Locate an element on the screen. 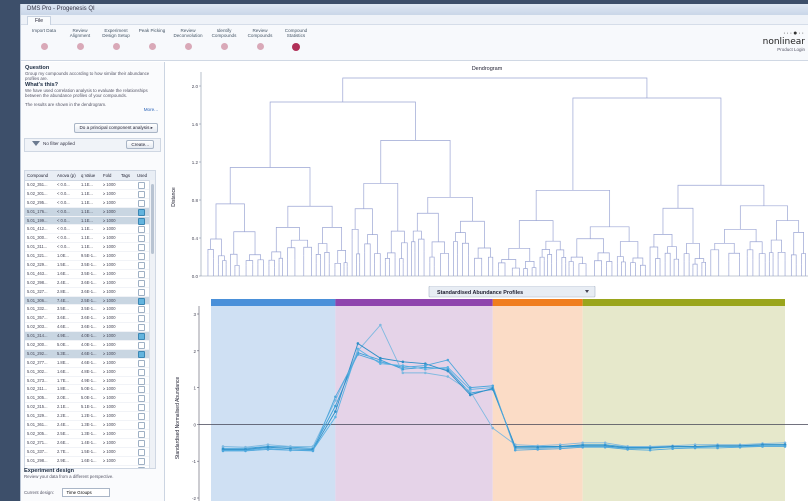 The width and height of the screenshot is (808, 501). table-row: 5.02_311... 1.8E... 5.0E-1... ≥ 1000 is located at coordinates (90, 390).